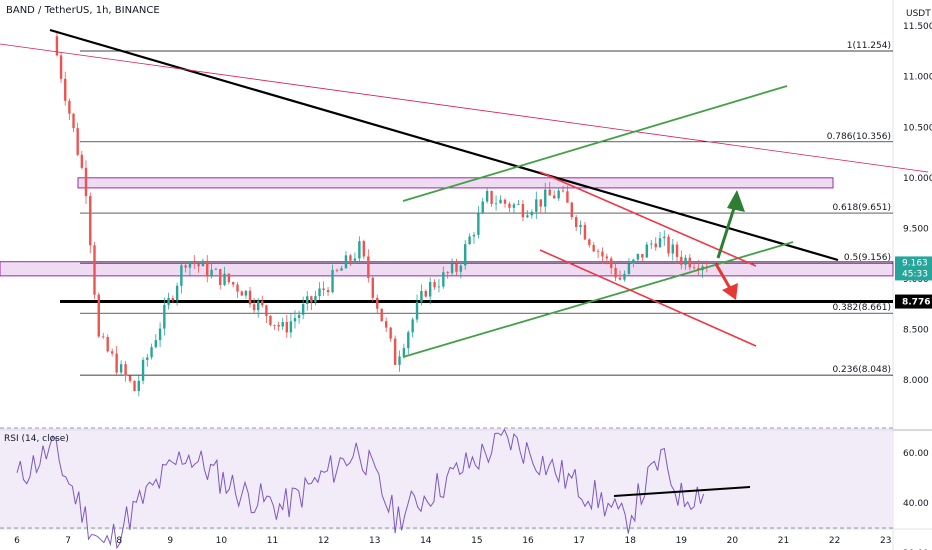 The image size is (932, 550). I want to click on time-tick-label: 12, so click(323, 541).